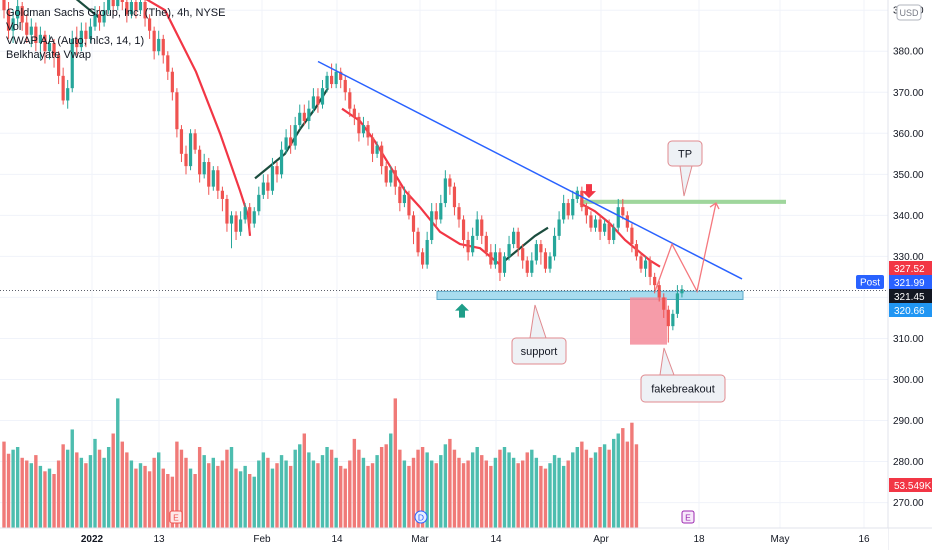 The height and width of the screenshot is (550, 932). What do you see at coordinates (648, 321) in the screenshot?
I see `fake-breakout-box` at bounding box center [648, 321].